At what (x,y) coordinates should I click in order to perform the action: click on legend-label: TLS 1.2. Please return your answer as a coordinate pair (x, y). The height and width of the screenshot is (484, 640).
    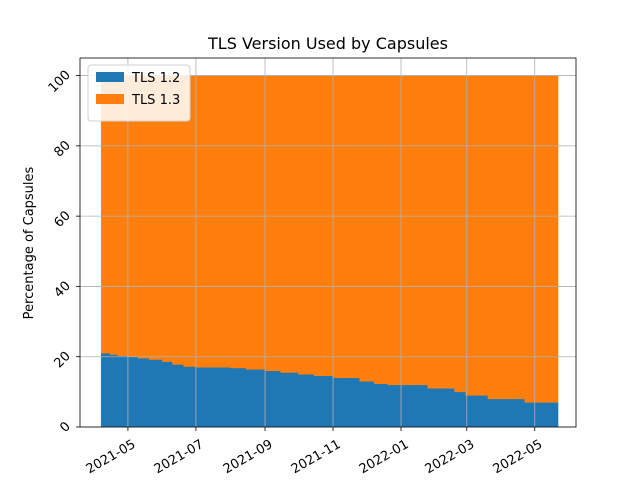
    Looking at the image, I should click on (155, 78).